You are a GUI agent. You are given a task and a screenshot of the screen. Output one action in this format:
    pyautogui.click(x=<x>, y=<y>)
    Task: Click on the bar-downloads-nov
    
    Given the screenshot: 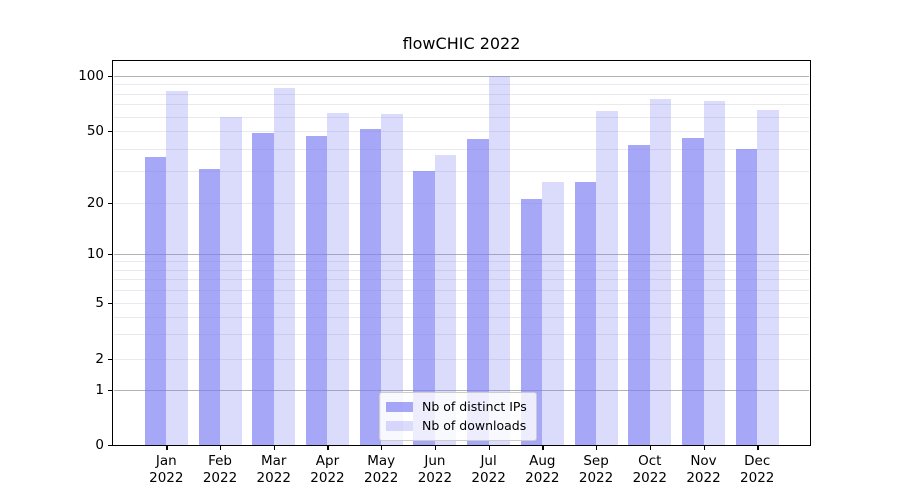 What is the action you would take?
    pyautogui.click(x=714, y=272)
    